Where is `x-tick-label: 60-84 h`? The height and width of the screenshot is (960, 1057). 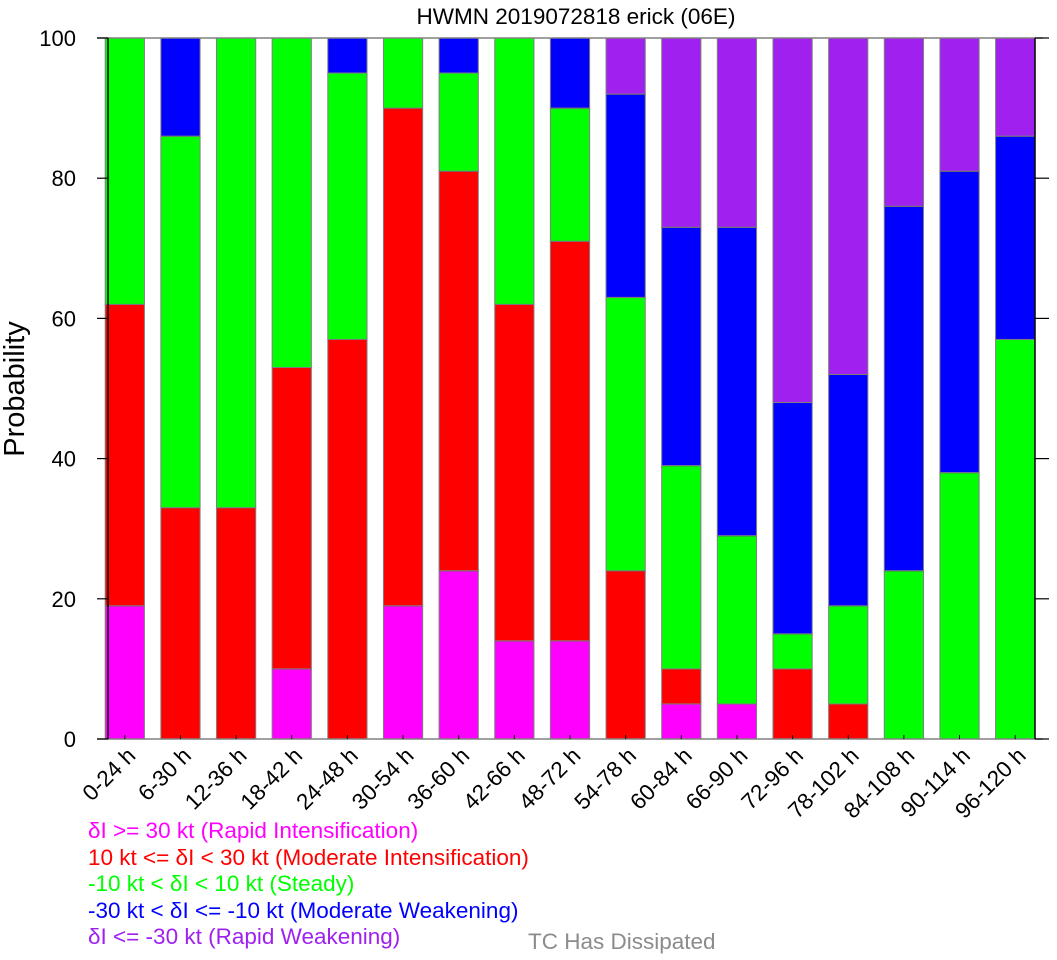 x-tick-label: 60-84 h is located at coordinates (661, 779).